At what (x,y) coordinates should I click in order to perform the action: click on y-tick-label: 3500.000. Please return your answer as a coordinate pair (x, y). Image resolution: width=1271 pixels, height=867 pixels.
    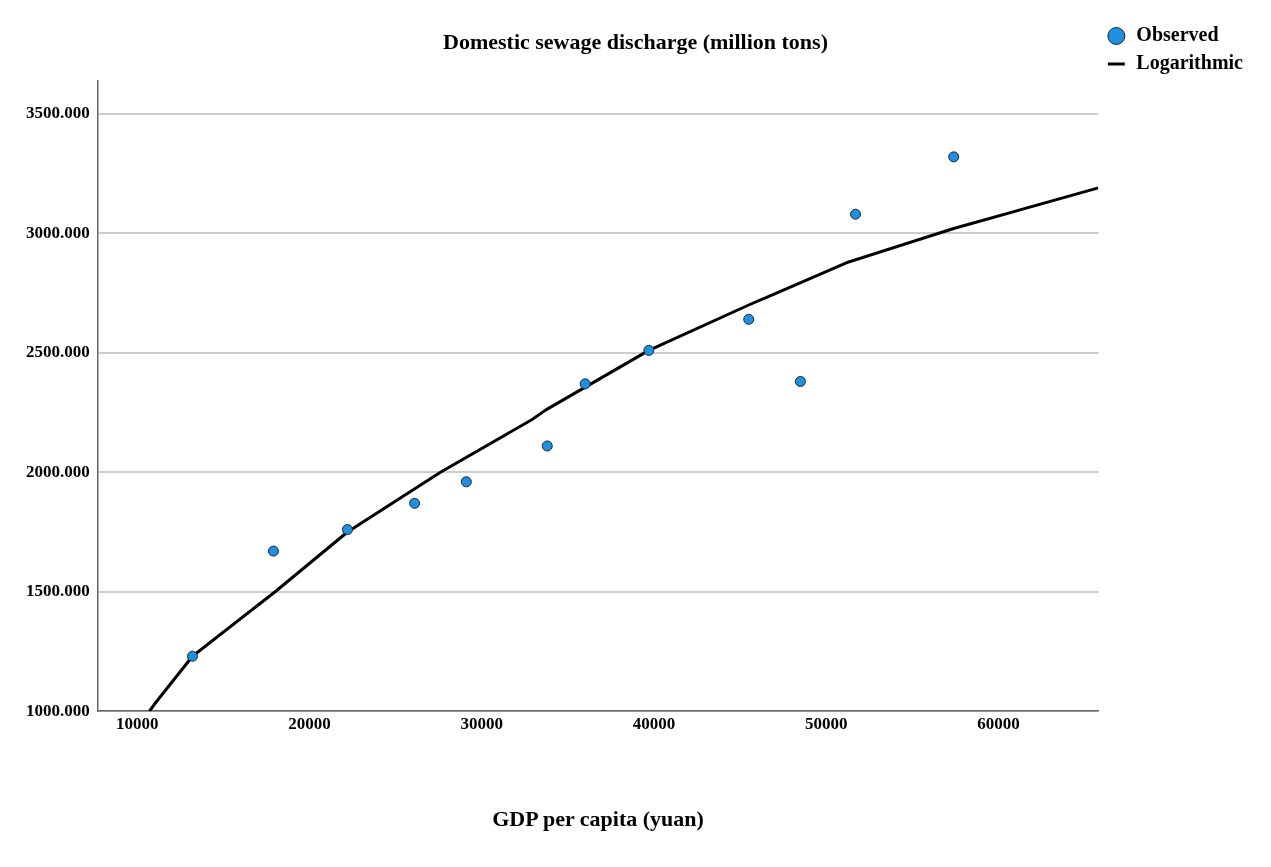
    Looking at the image, I should click on (58, 113).